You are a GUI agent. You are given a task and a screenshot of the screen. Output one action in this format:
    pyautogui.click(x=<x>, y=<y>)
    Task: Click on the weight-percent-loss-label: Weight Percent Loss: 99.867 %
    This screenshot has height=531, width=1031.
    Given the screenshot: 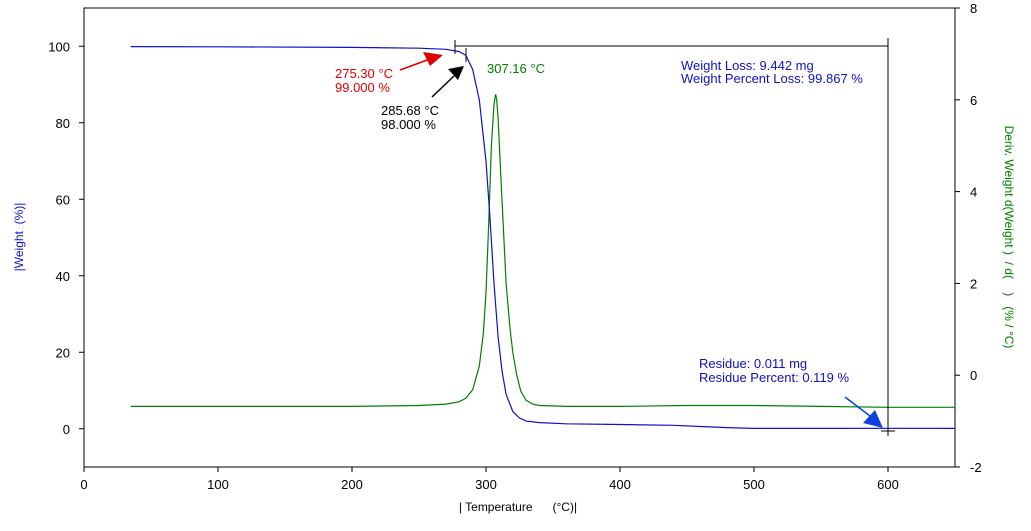 What is the action you would take?
    pyautogui.click(x=772, y=78)
    